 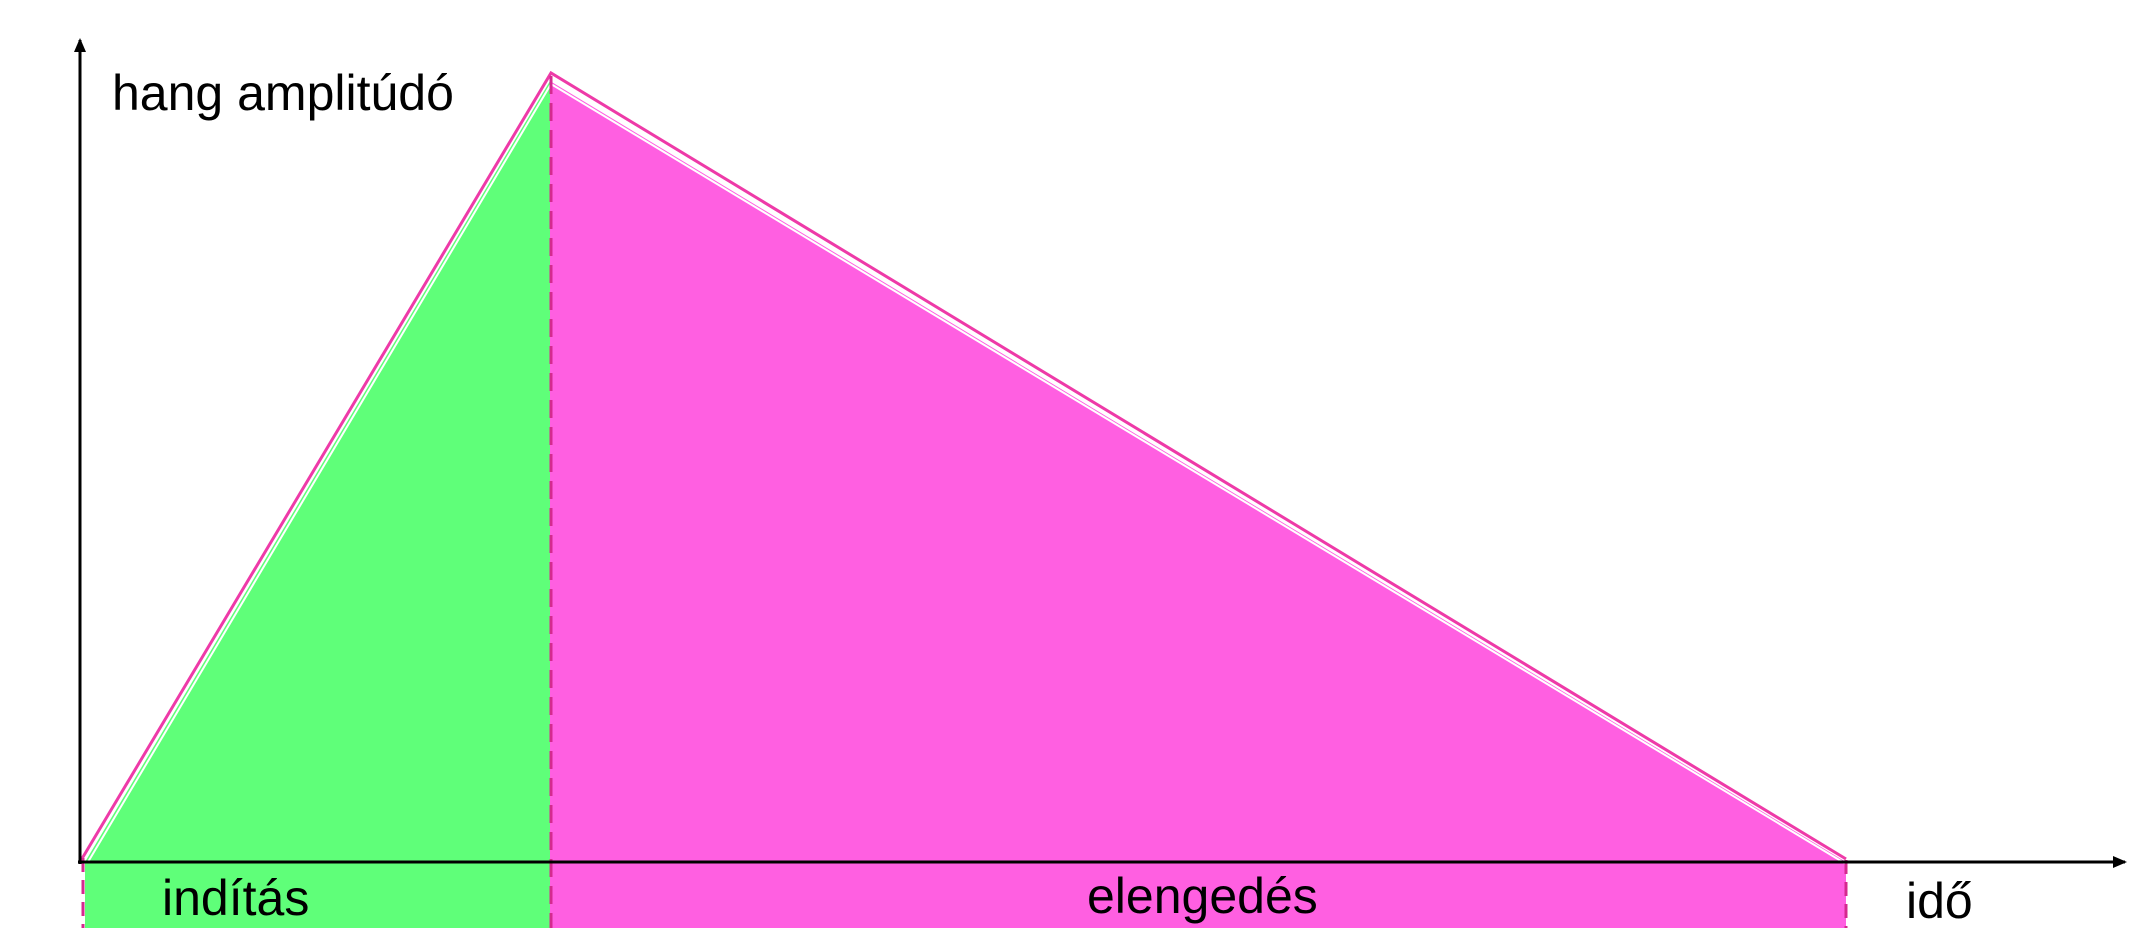 What do you see at coordinates (283, 93) in the screenshot?
I see `y-axis-label: hang amplitúdó` at bounding box center [283, 93].